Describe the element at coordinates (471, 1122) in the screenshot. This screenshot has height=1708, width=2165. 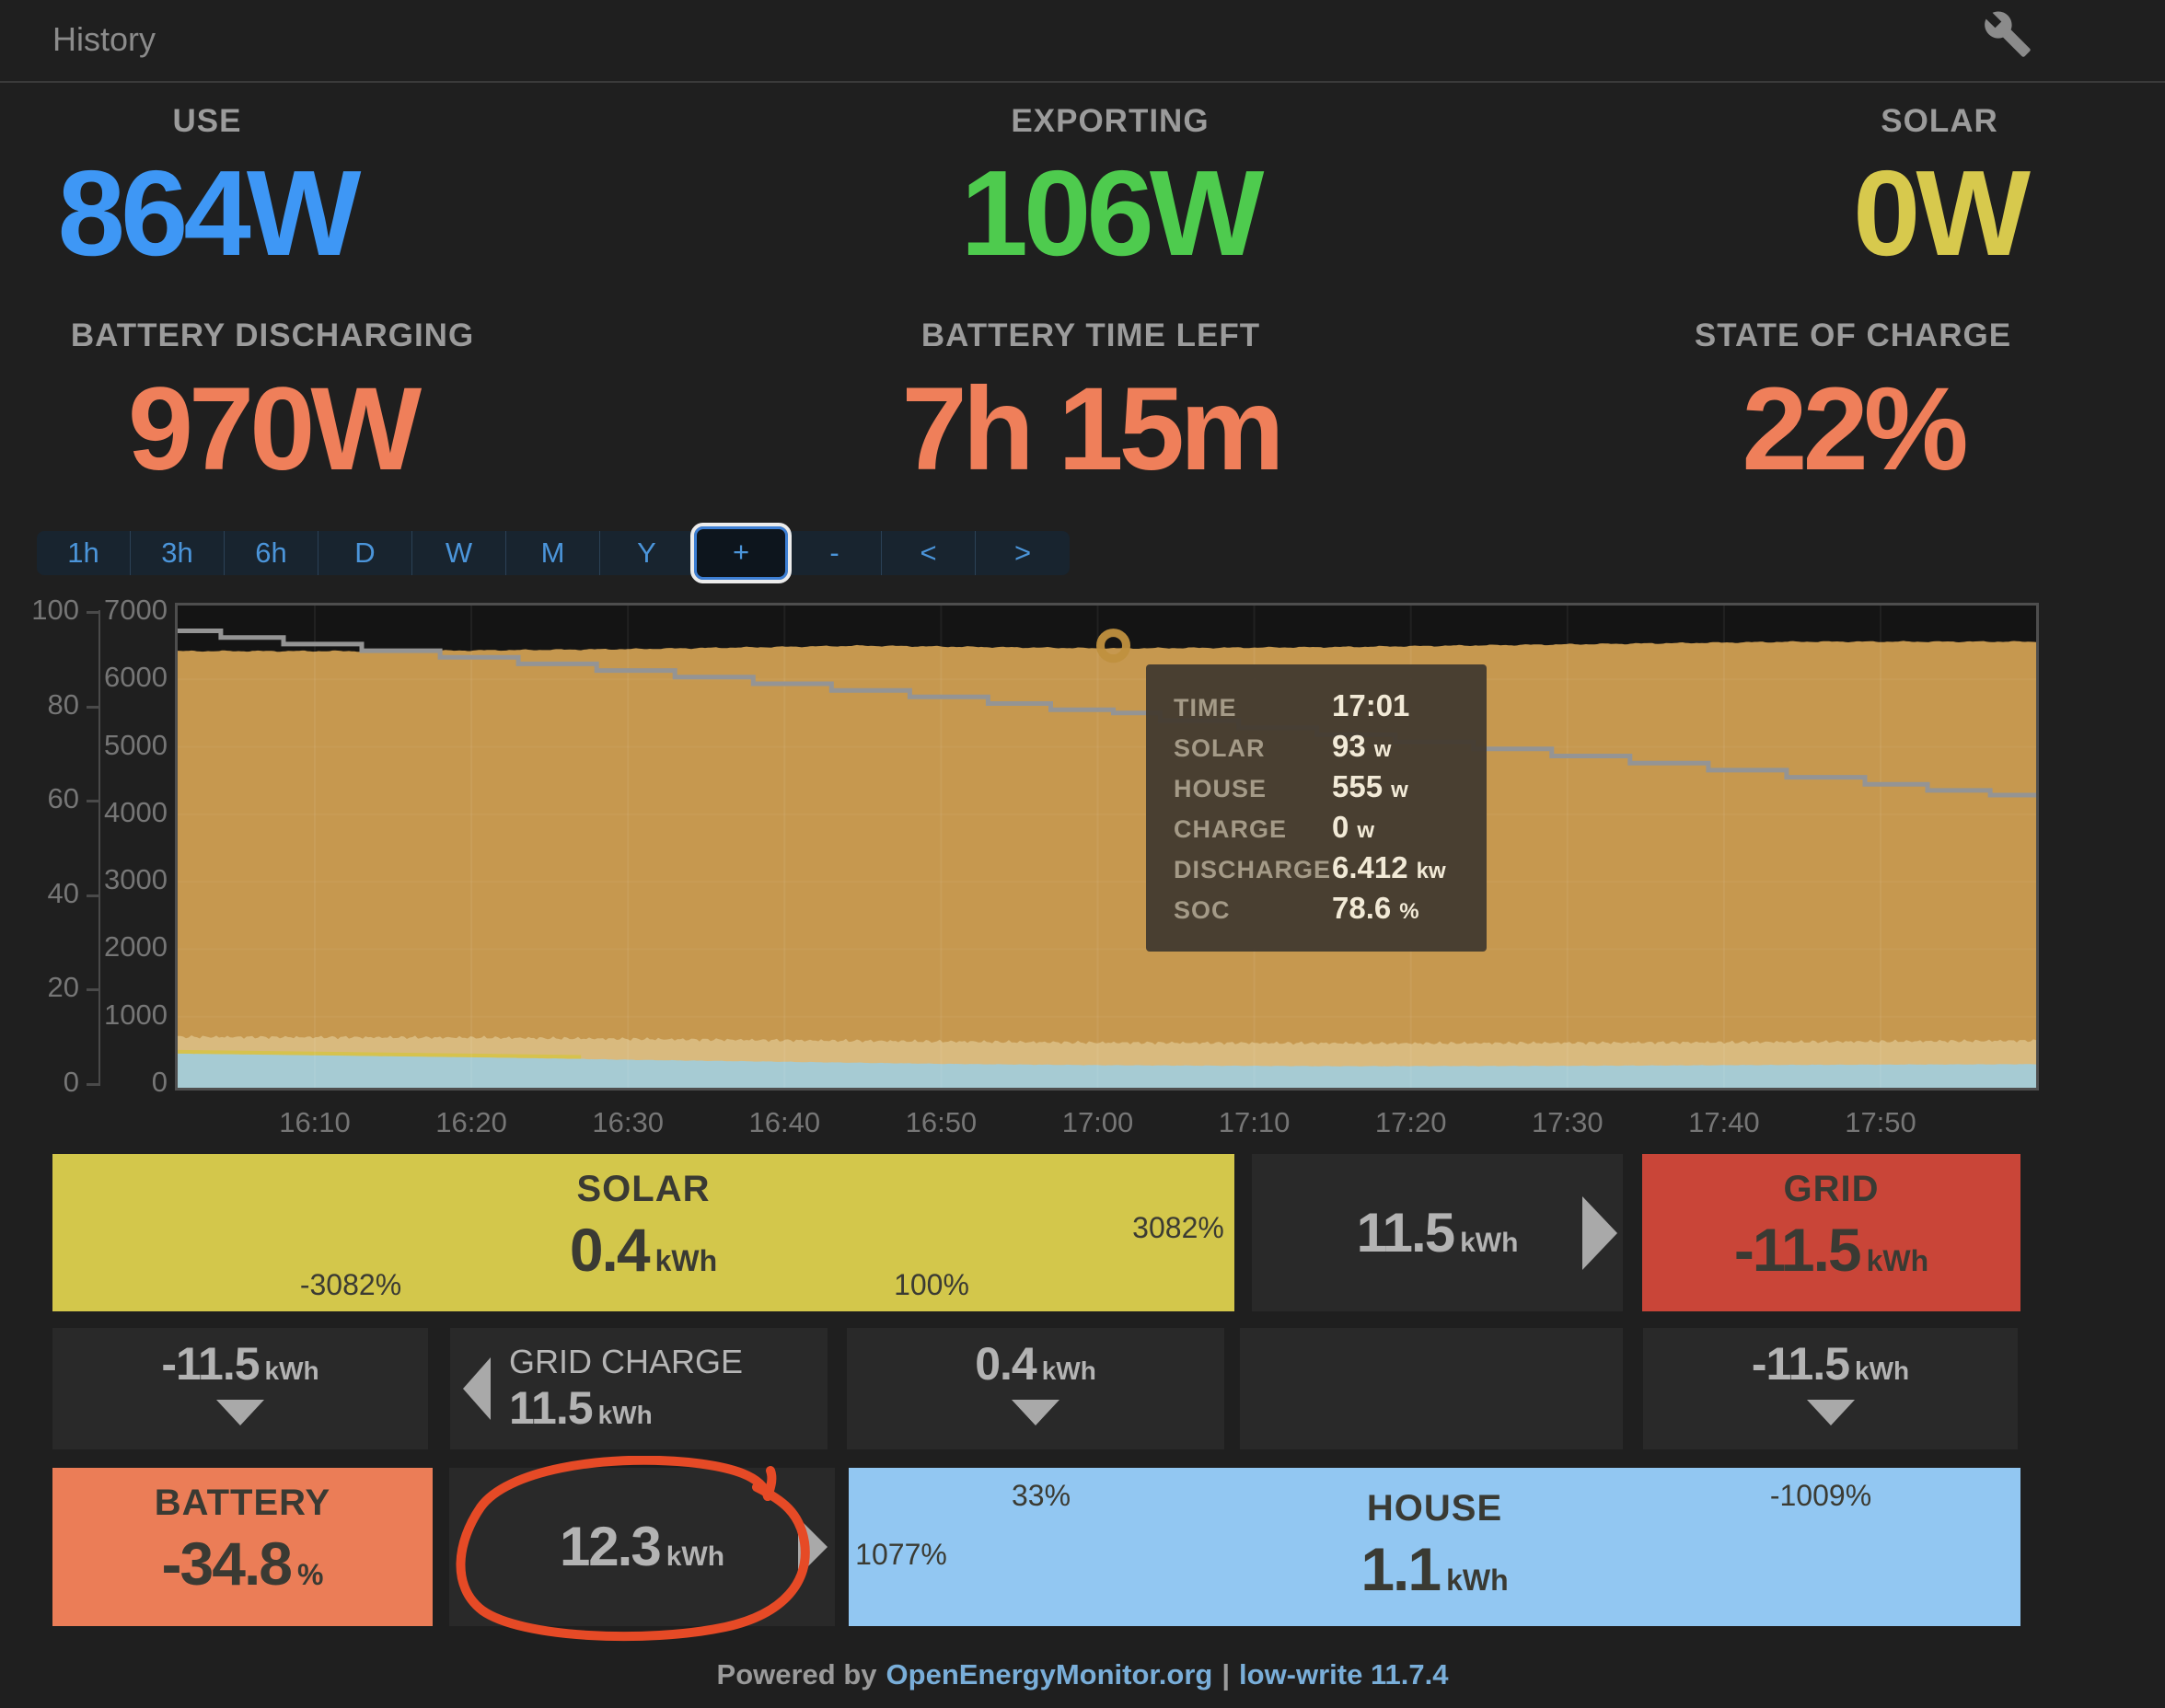
I see `time-tick-16:20: 16:20` at that location.